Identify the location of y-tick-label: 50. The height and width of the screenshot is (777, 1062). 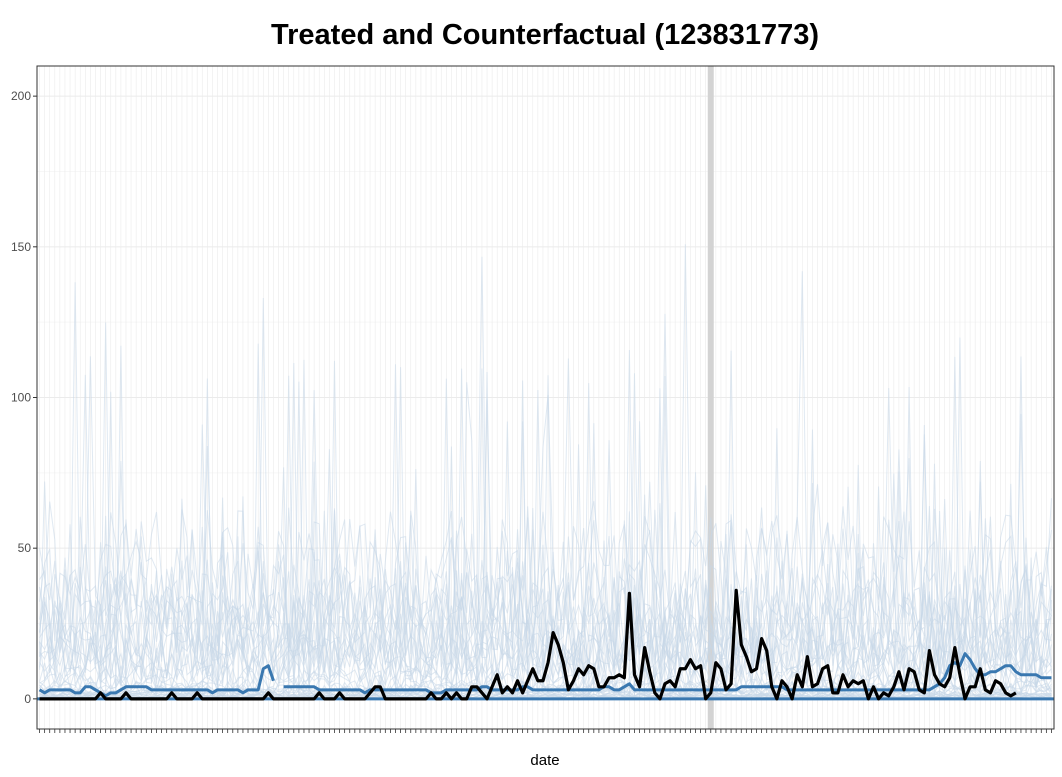
(25, 548).